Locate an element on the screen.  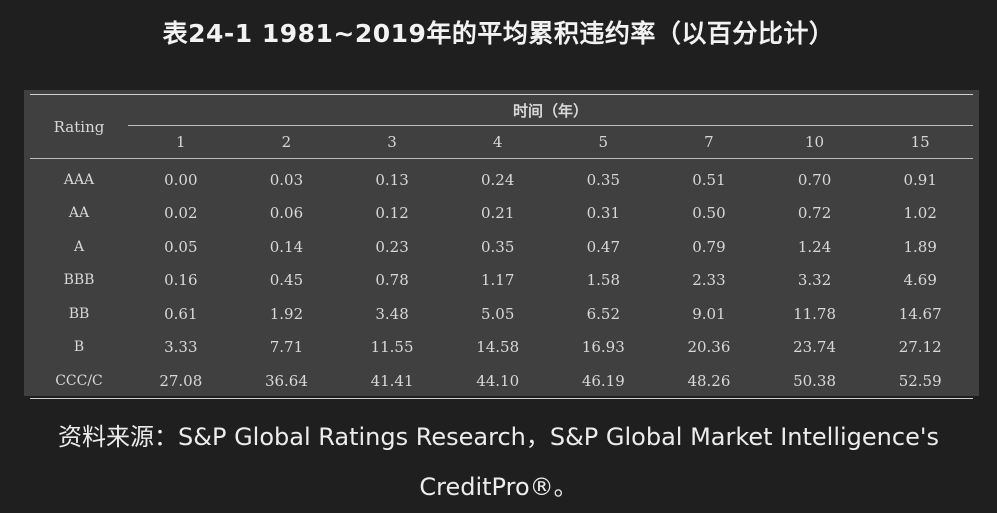
table-row: BBB 0.16 0.45 0.78 1.17 1.58 2.33 3.32 4.69 is located at coordinates (501, 281).